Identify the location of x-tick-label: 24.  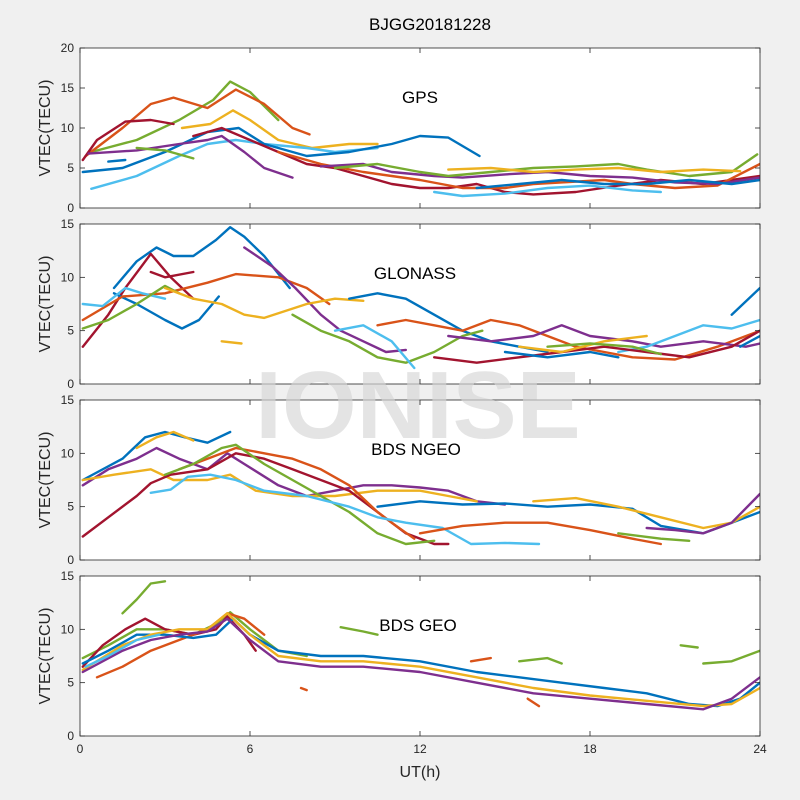
(760, 749).